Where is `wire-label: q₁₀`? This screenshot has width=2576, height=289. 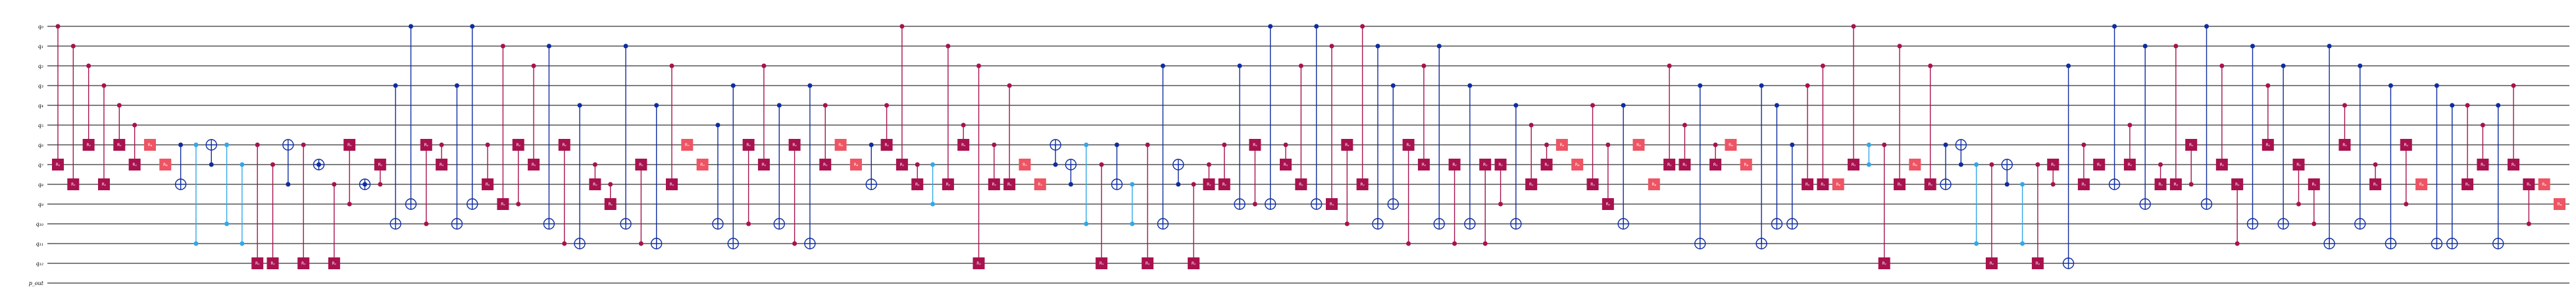
wire-label: q₁₀ is located at coordinates (39, 224).